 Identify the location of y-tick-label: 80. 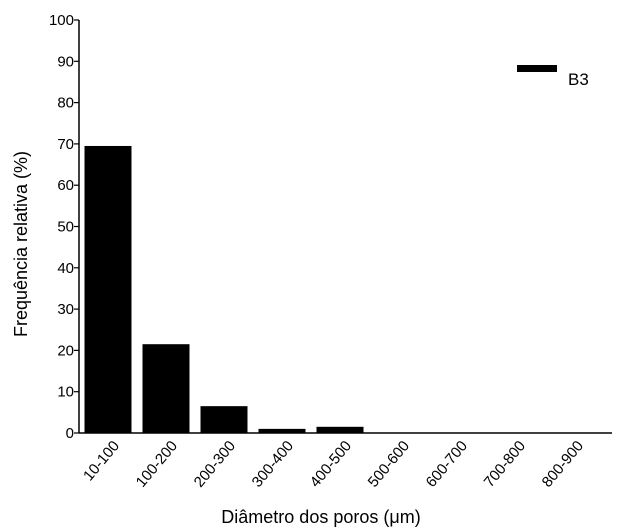
(65, 103).